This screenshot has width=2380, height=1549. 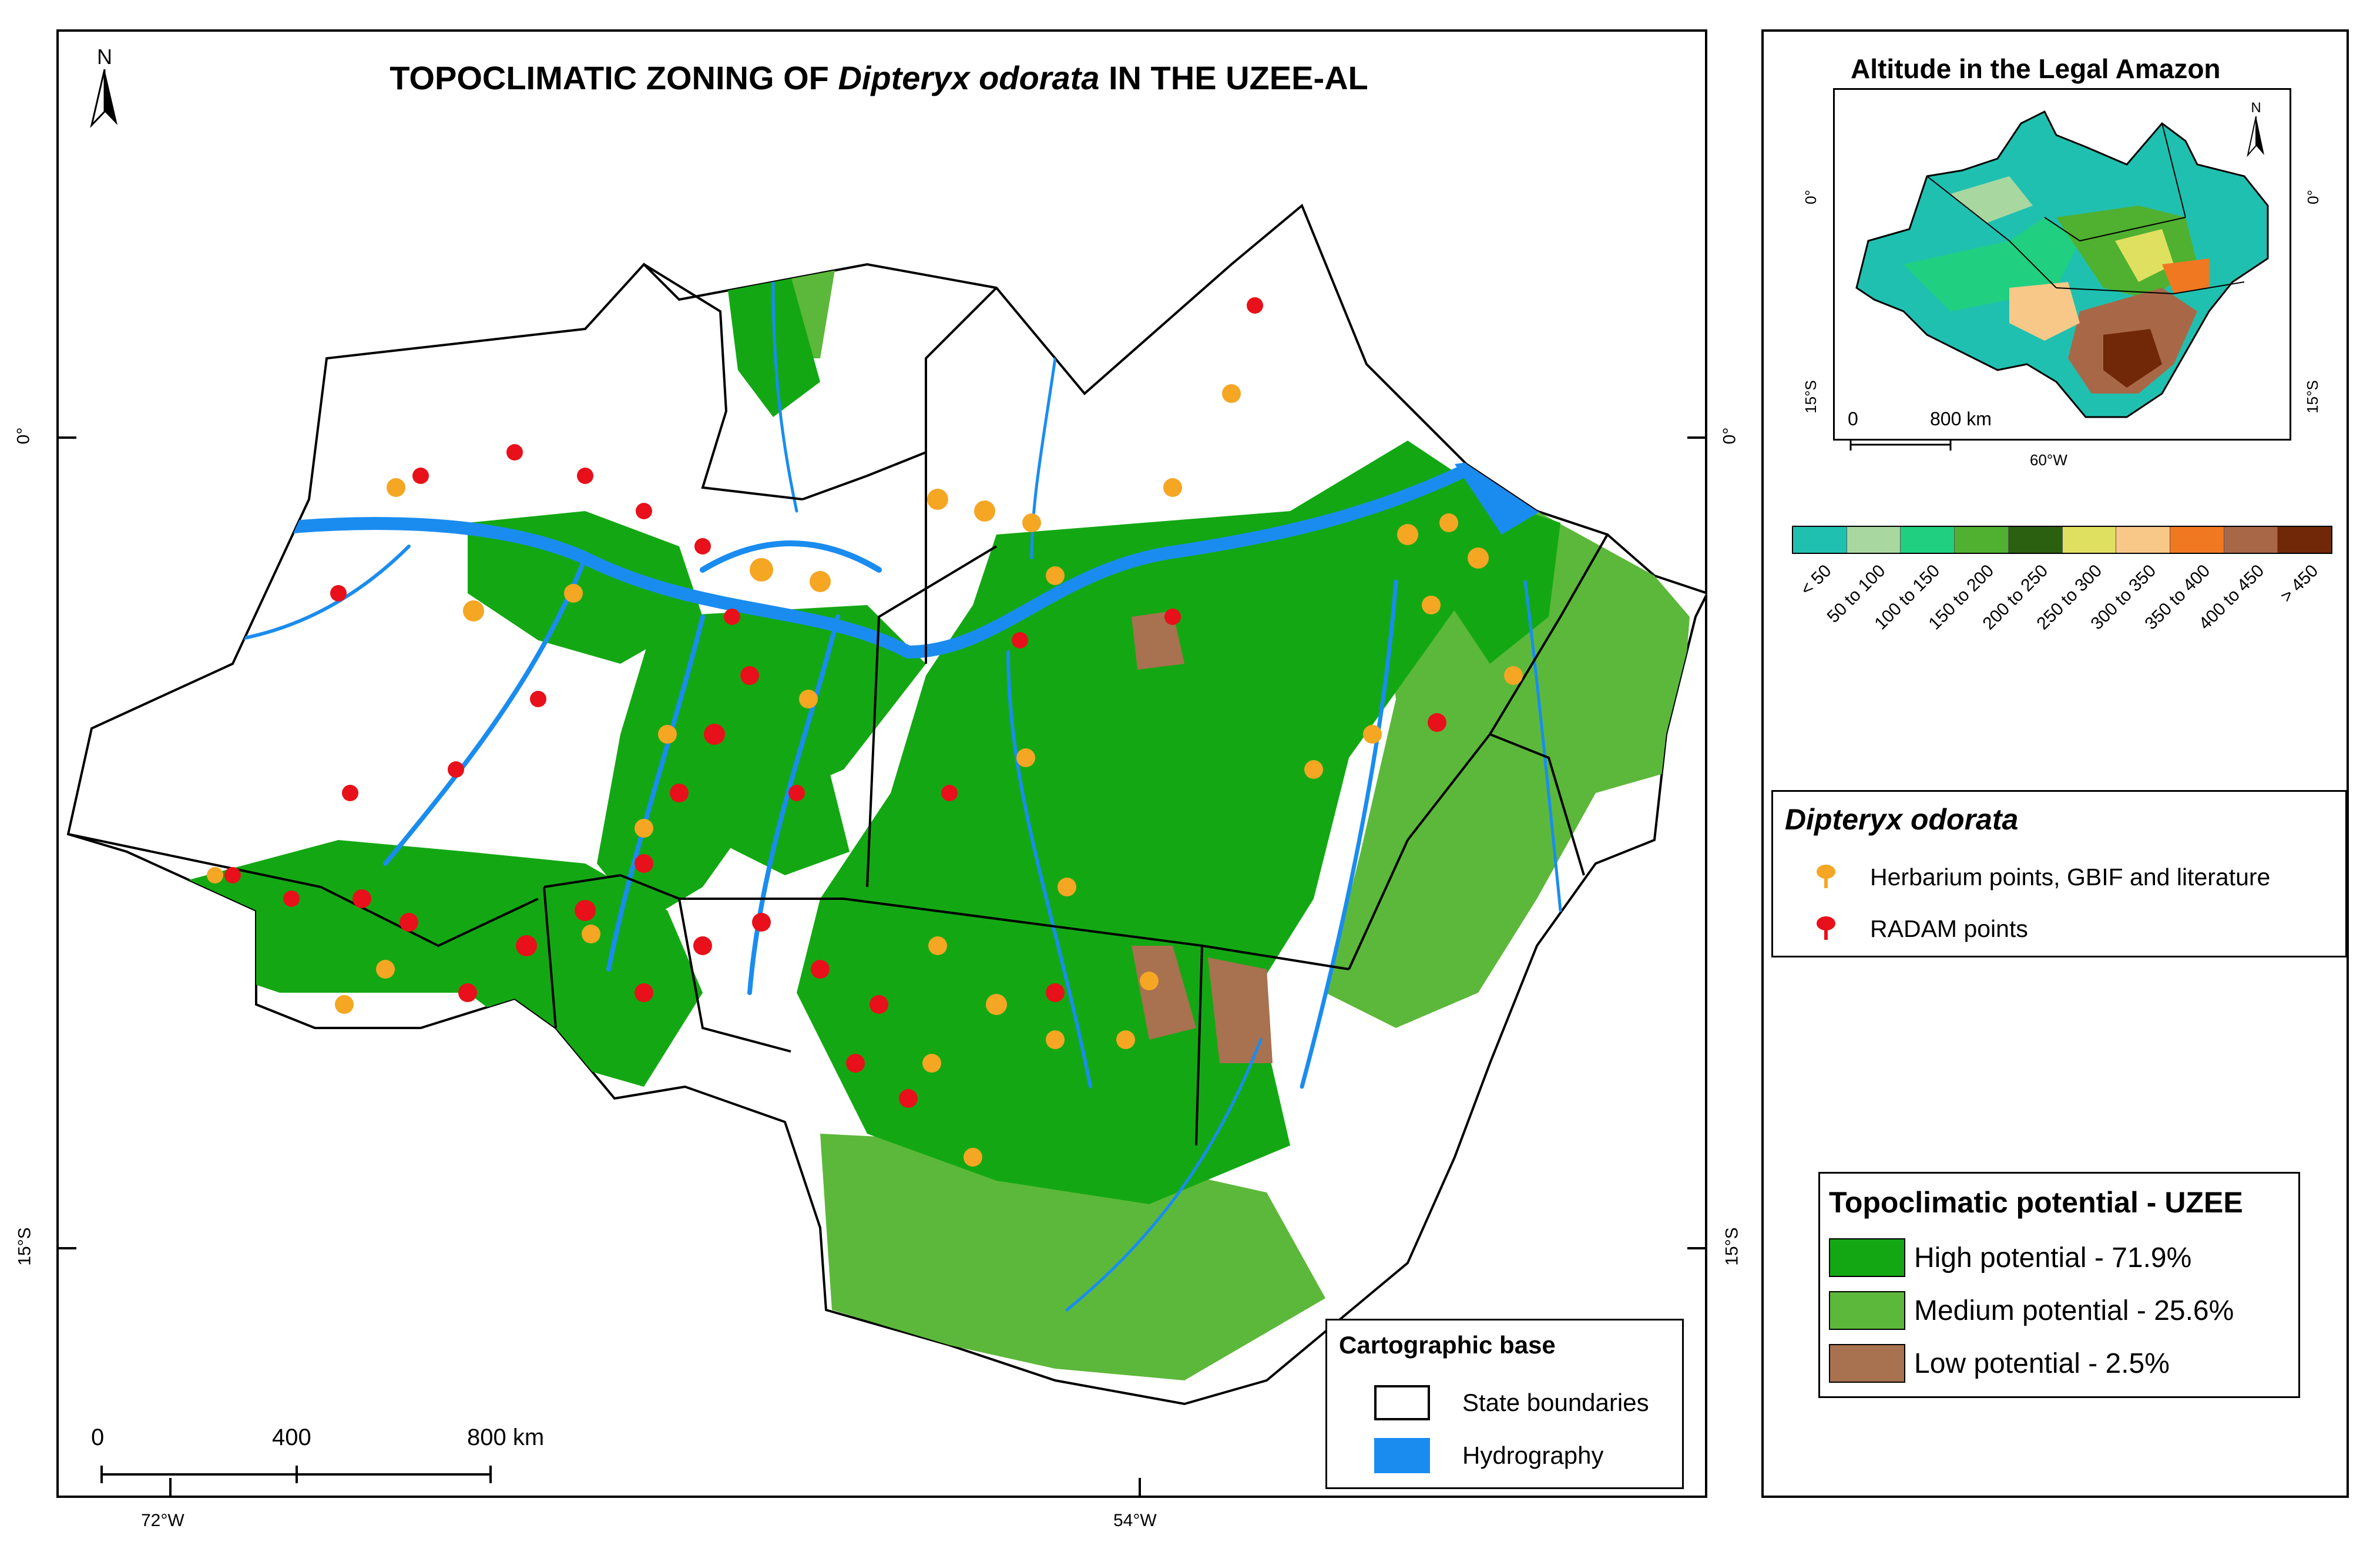 What do you see at coordinates (1920, 429) in the screenshot?
I see `inset-scale-bar: 0 800 km` at bounding box center [1920, 429].